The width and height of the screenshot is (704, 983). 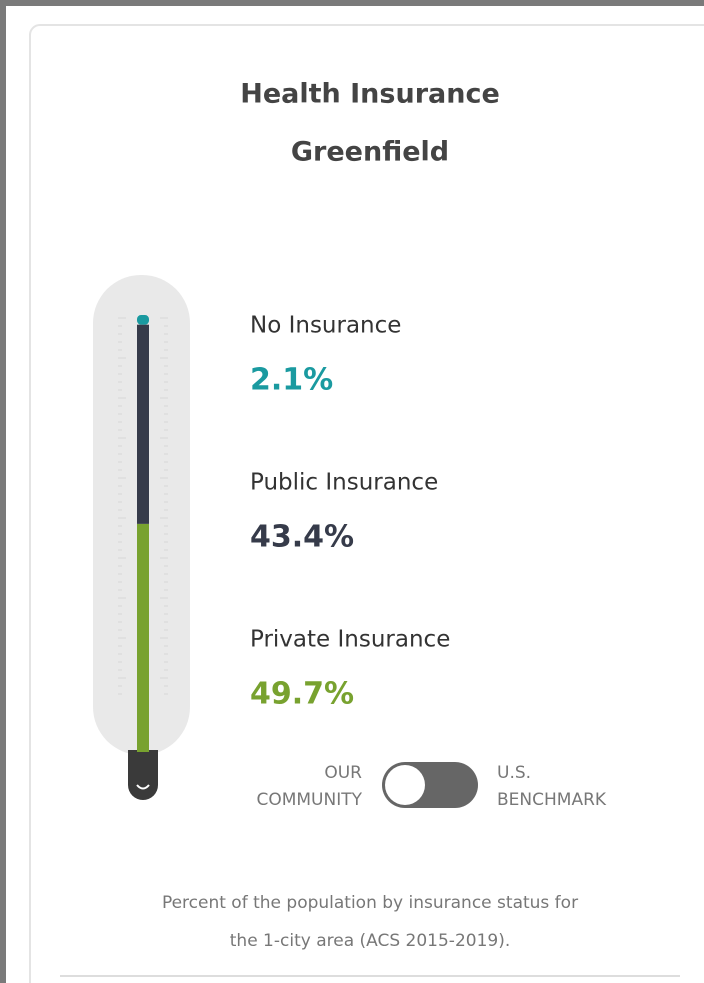 What do you see at coordinates (370, 152) in the screenshot?
I see `subtitle: Greenfield` at bounding box center [370, 152].